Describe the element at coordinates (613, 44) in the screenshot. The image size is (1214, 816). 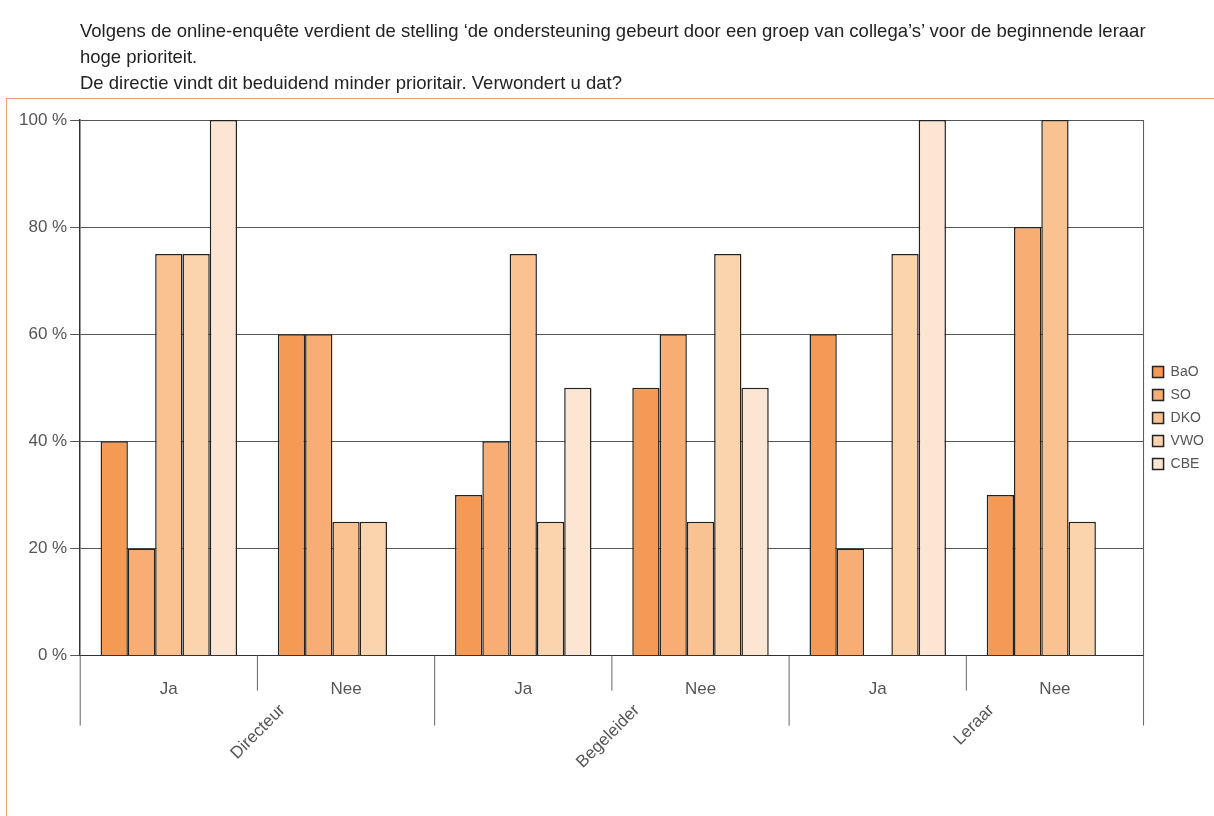
I see `chart-title: Volgens de online-enquête verdient de stelling ‘de ondersteuning gebeurt door een groep van collega’s’ voor de beginnende leraar hoge prioriteit.` at that location.